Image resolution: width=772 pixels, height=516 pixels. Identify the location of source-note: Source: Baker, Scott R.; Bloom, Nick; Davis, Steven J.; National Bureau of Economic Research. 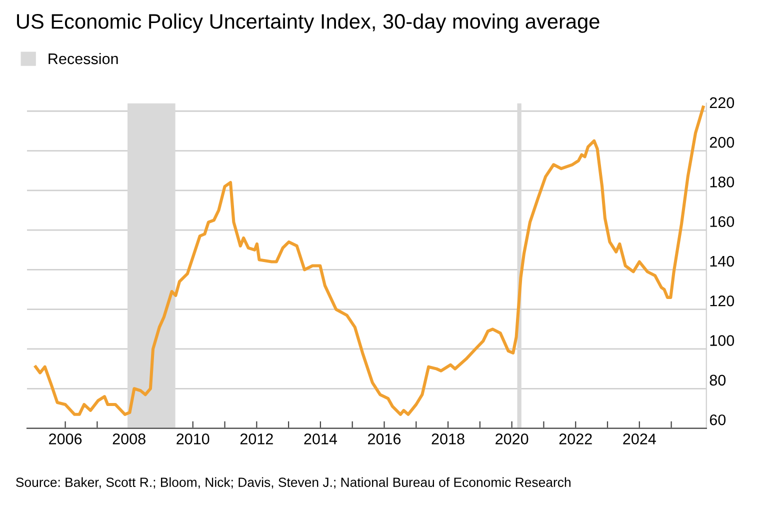
(293, 483).